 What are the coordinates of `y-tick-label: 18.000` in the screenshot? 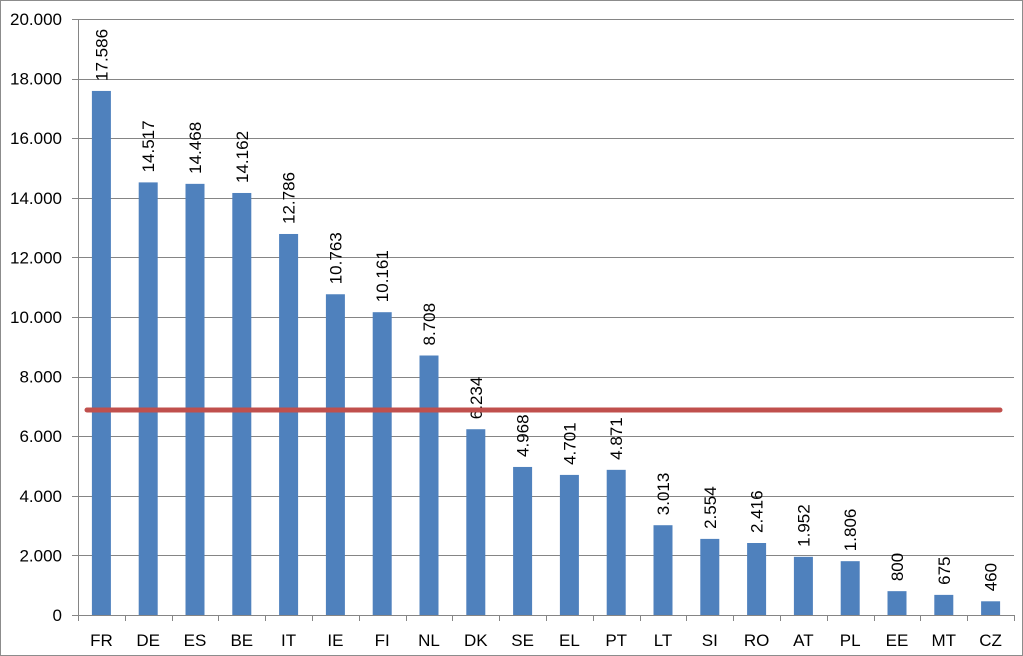 It's located at (36, 79).